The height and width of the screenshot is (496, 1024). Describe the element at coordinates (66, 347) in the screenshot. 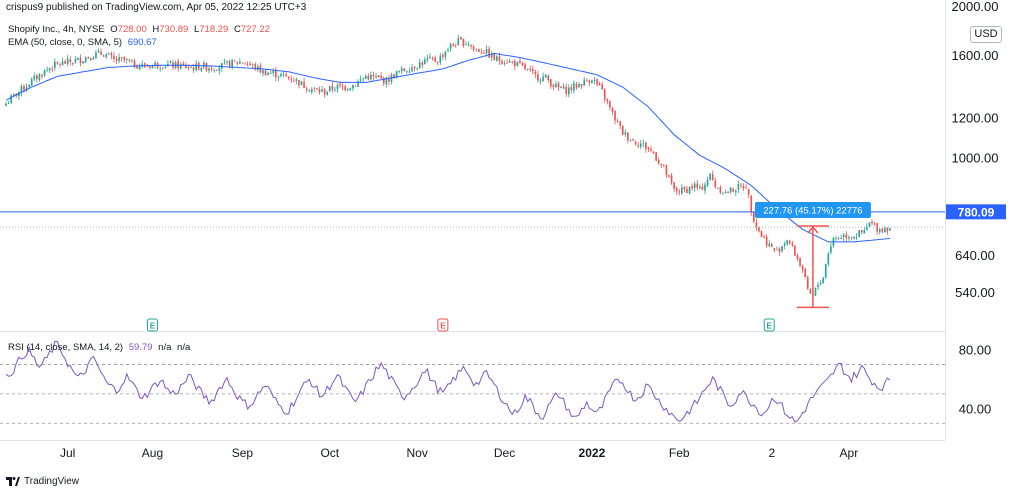

I see `rsi-label: RSI (14, close, SMA, 14, 2)` at that location.